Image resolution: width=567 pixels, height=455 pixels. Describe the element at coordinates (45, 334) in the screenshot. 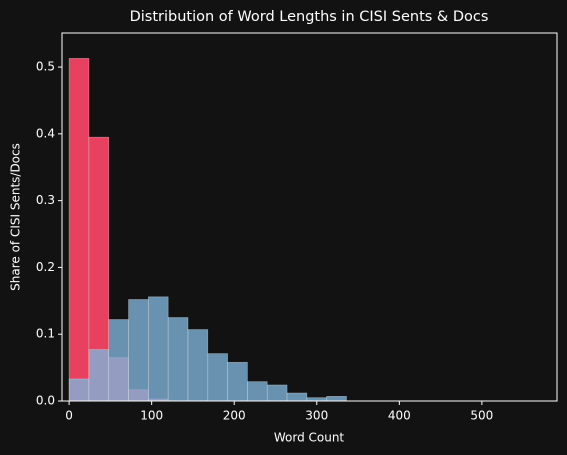

I see `y-tick-label: 0.1` at that location.